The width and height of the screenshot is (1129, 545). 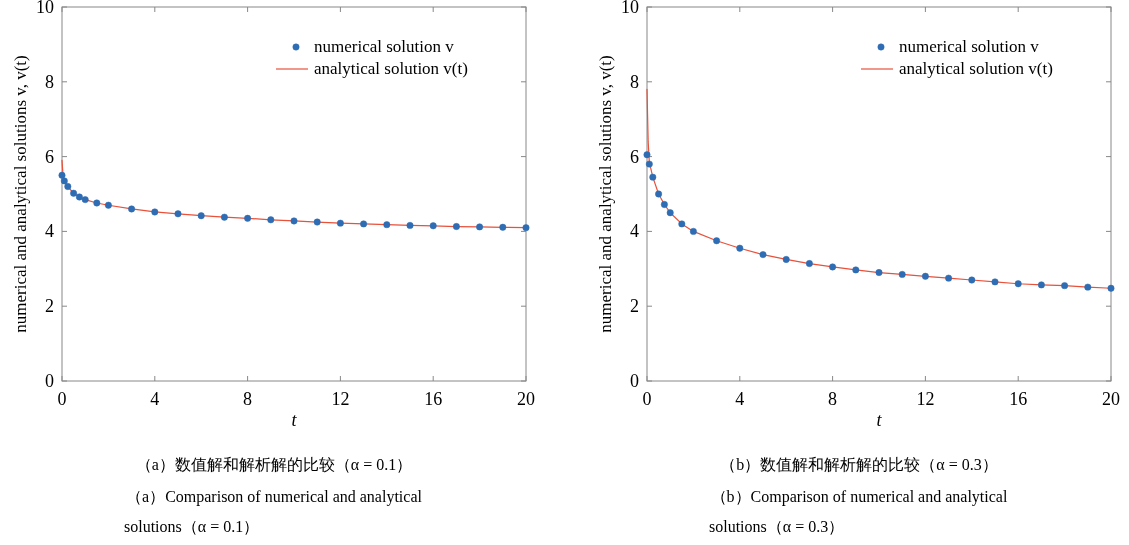 I want to click on text: （b）数值解和解析解的比较（α = 0.3）, so click(x=859, y=464).